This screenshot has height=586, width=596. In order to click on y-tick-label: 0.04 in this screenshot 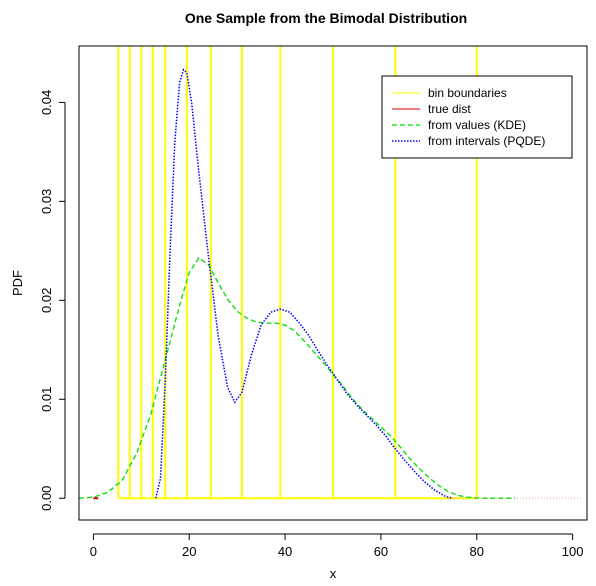, I will do `click(46, 102)`.